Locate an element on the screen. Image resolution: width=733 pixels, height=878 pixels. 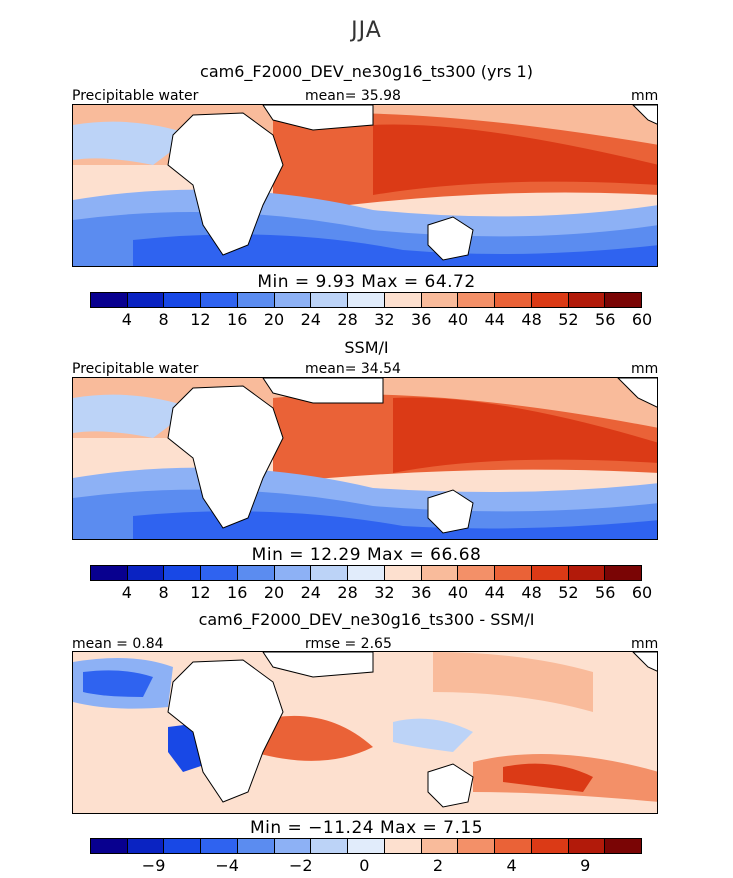
panel-3-colorbar is located at coordinates (366, 846).